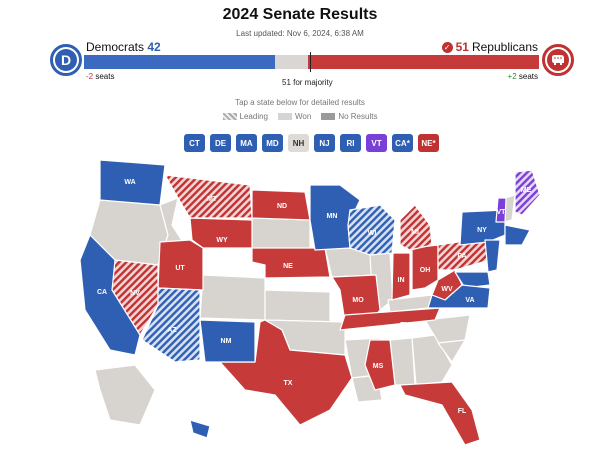  What do you see at coordinates (220, 143) in the screenshot?
I see `state-chip-de: DE` at bounding box center [220, 143].